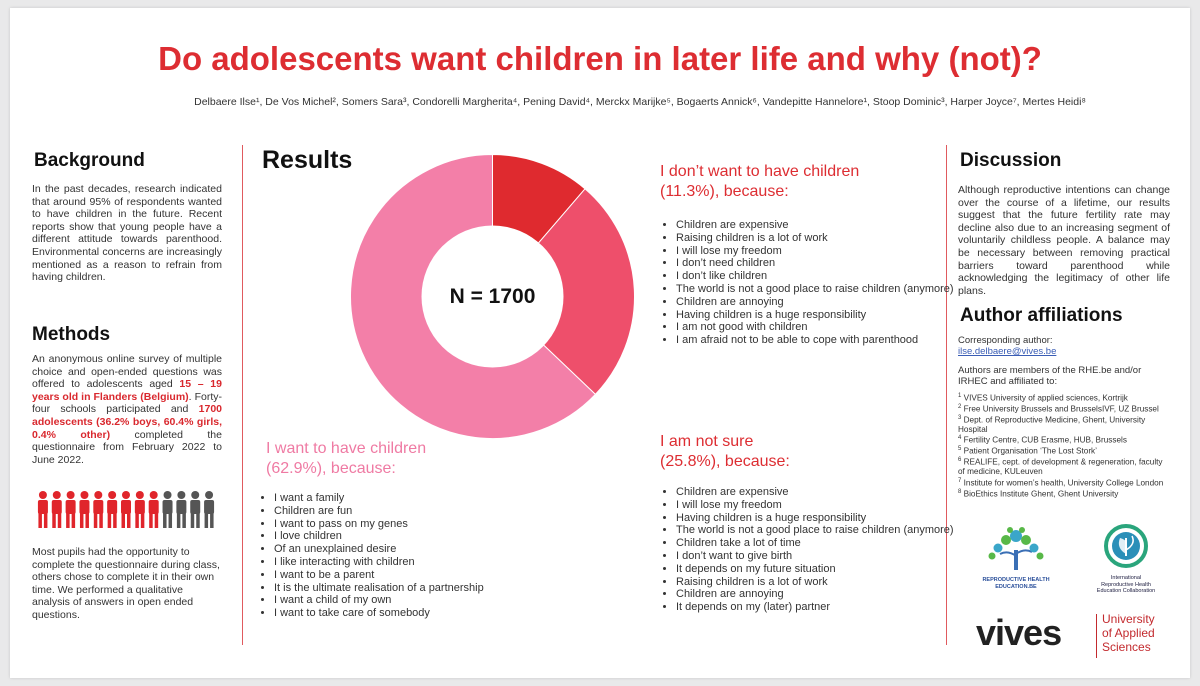  I want to click on dont-want-reason-item: Children are annoying, so click(818, 302).